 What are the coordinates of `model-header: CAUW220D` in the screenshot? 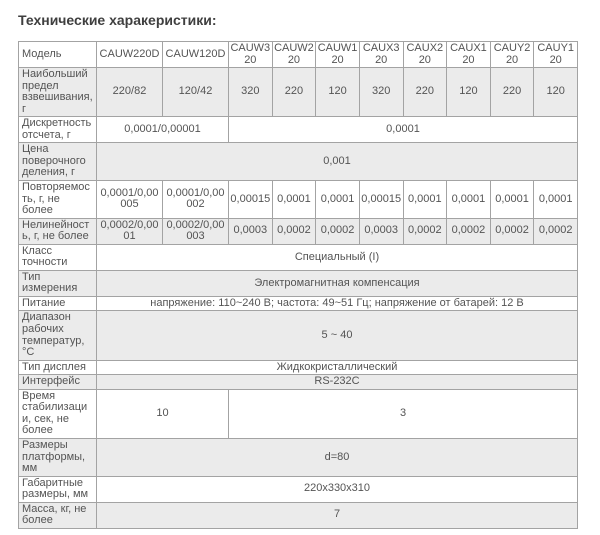 It's located at (129, 54).